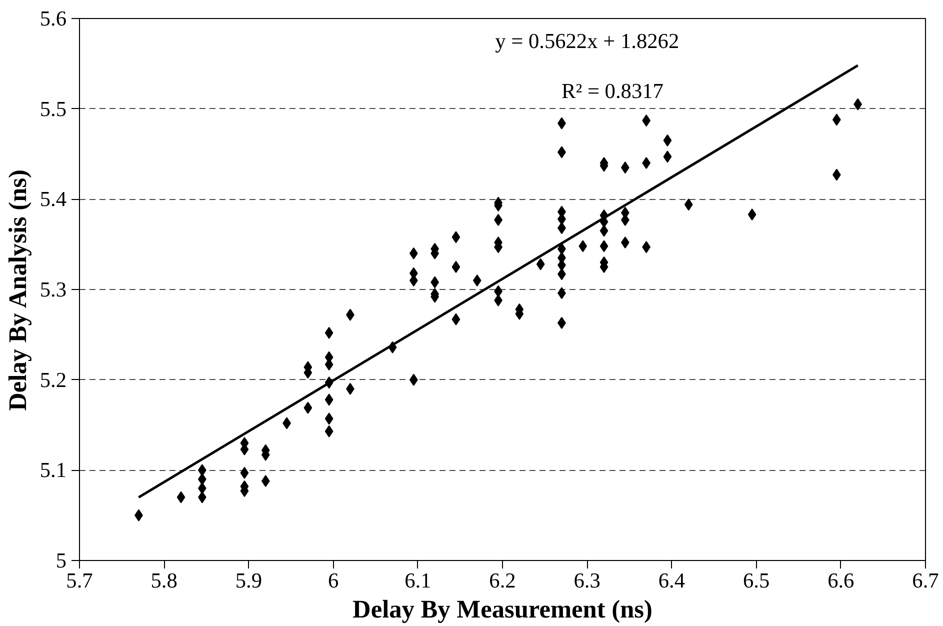  What do you see at coordinates (502, 580) in the screenshot?
I see `x-tick-label: 6.2` at bounding box center [502, 580].